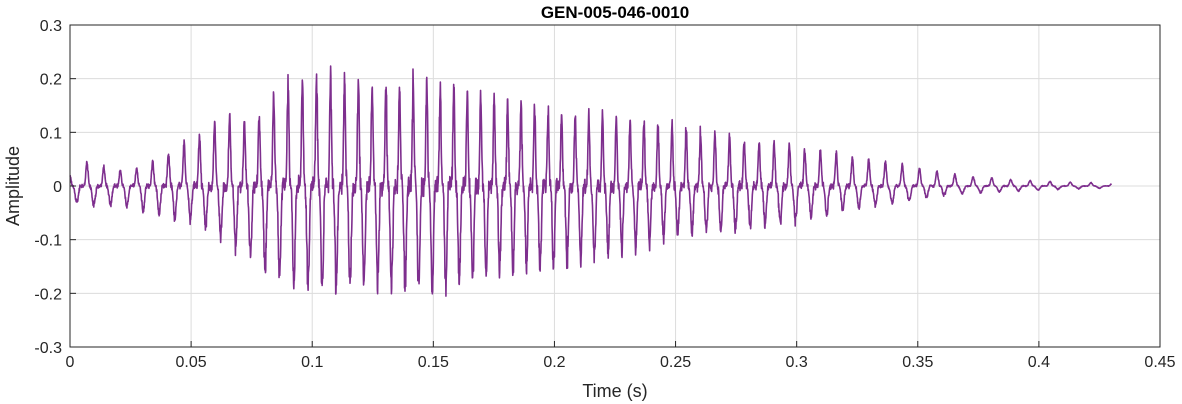 This screenshot has height=404, width=1182. I want to click on y-tick-label: 0, so click(57, 187).